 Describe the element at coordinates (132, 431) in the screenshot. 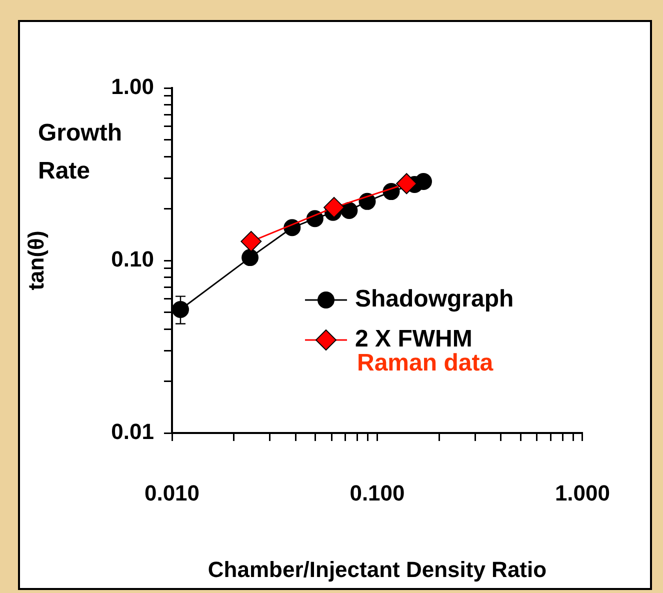

I see `y-tick-label: 0.01` at that location.